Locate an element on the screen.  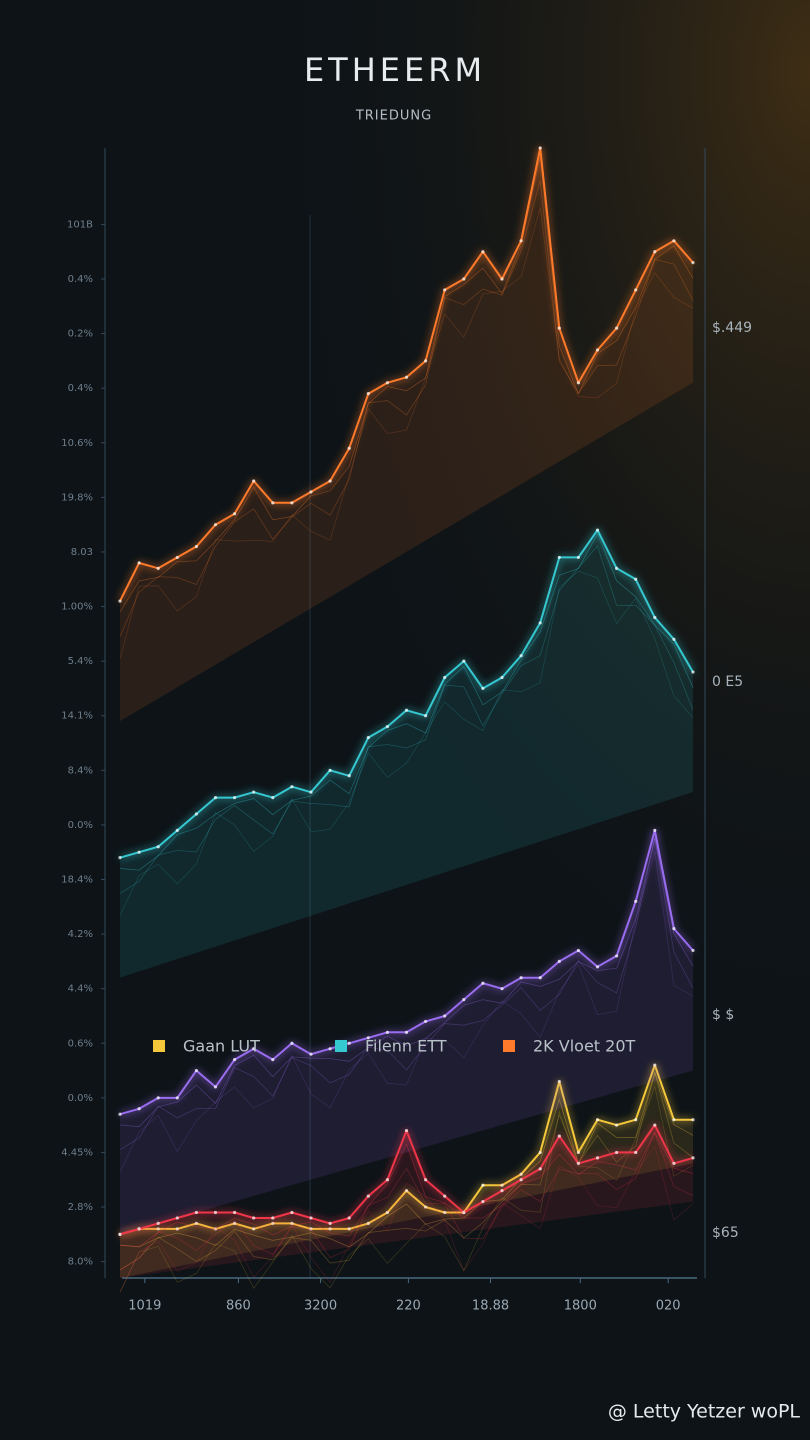
y-tick-label: 19.8% is located at coordinates (77, 497).